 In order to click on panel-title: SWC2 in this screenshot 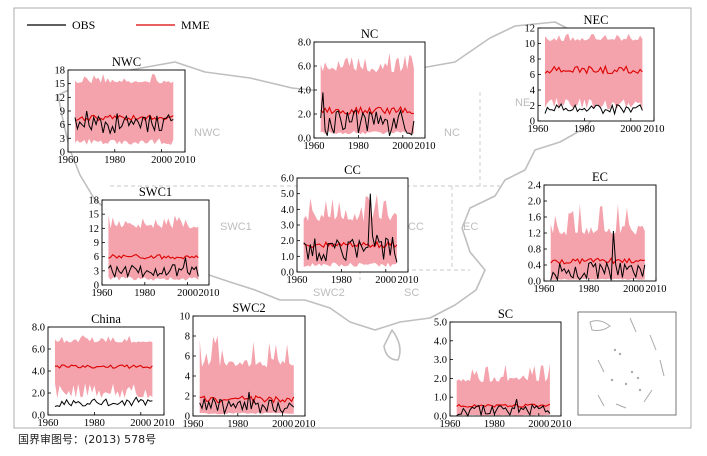, I will do `click(248, 308)`.